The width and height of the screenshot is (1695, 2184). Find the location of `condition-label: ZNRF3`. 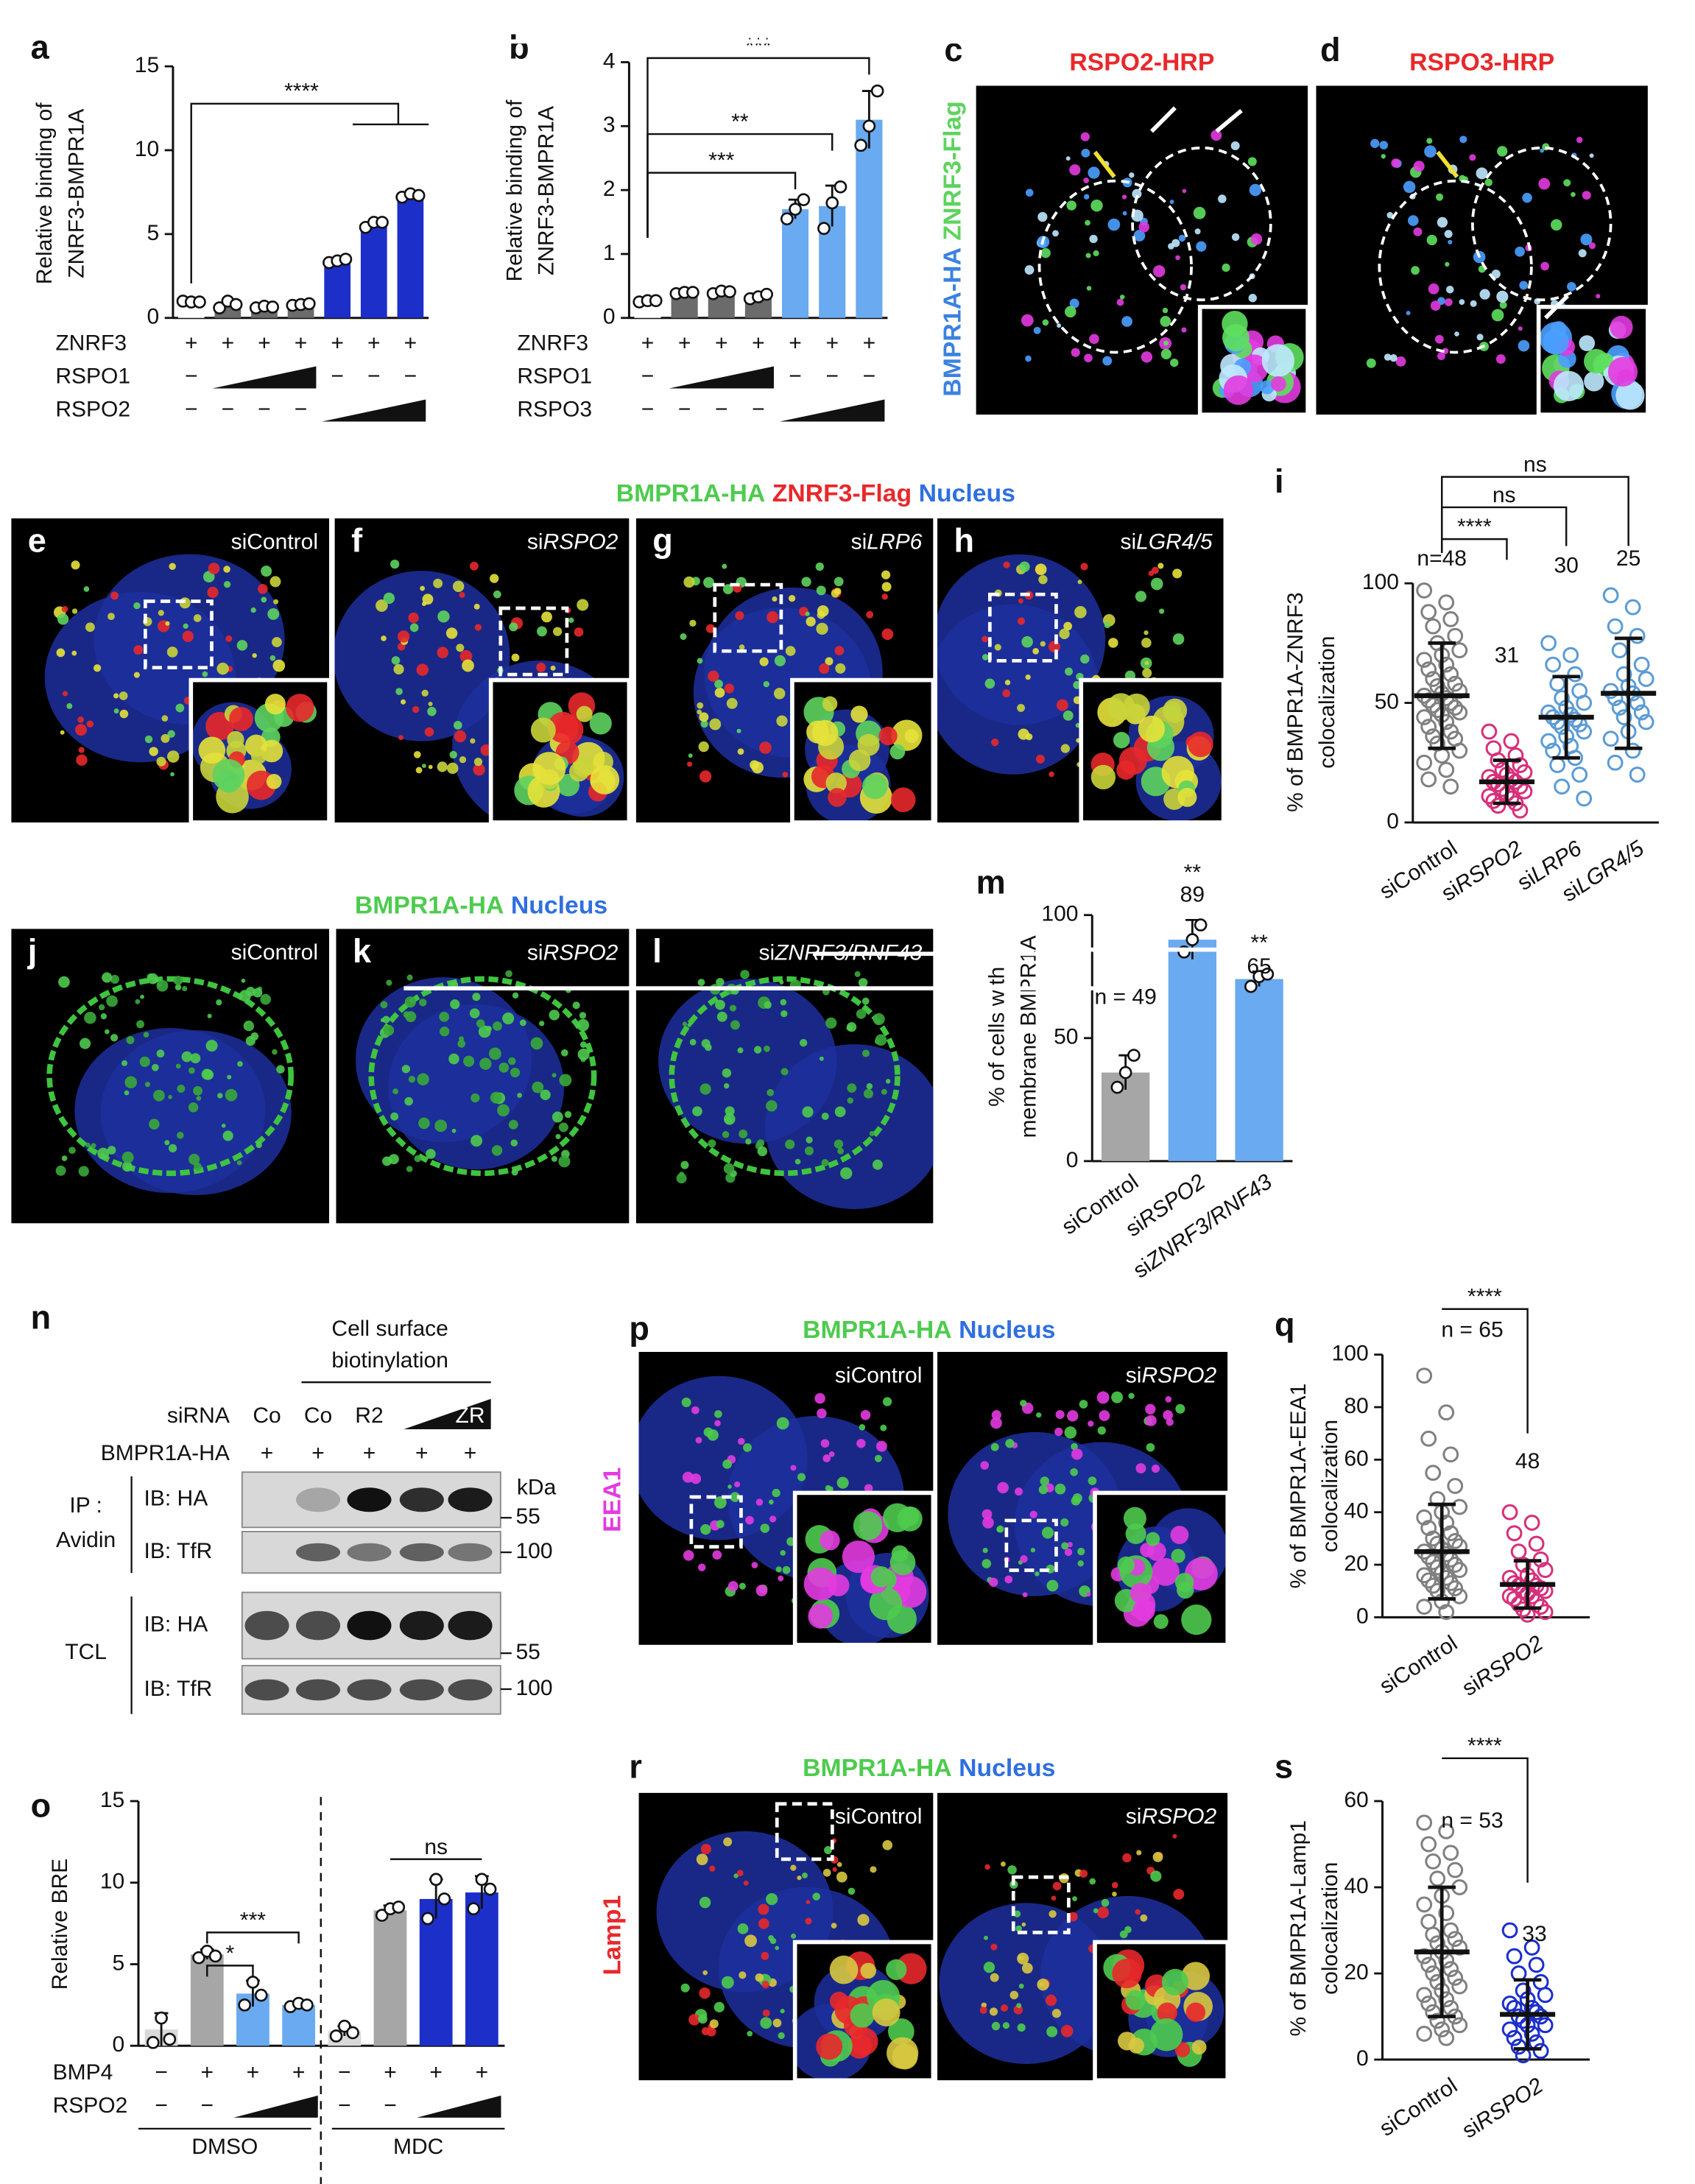

condition-label: ZNRF3 is located at coordinates (552, 343).